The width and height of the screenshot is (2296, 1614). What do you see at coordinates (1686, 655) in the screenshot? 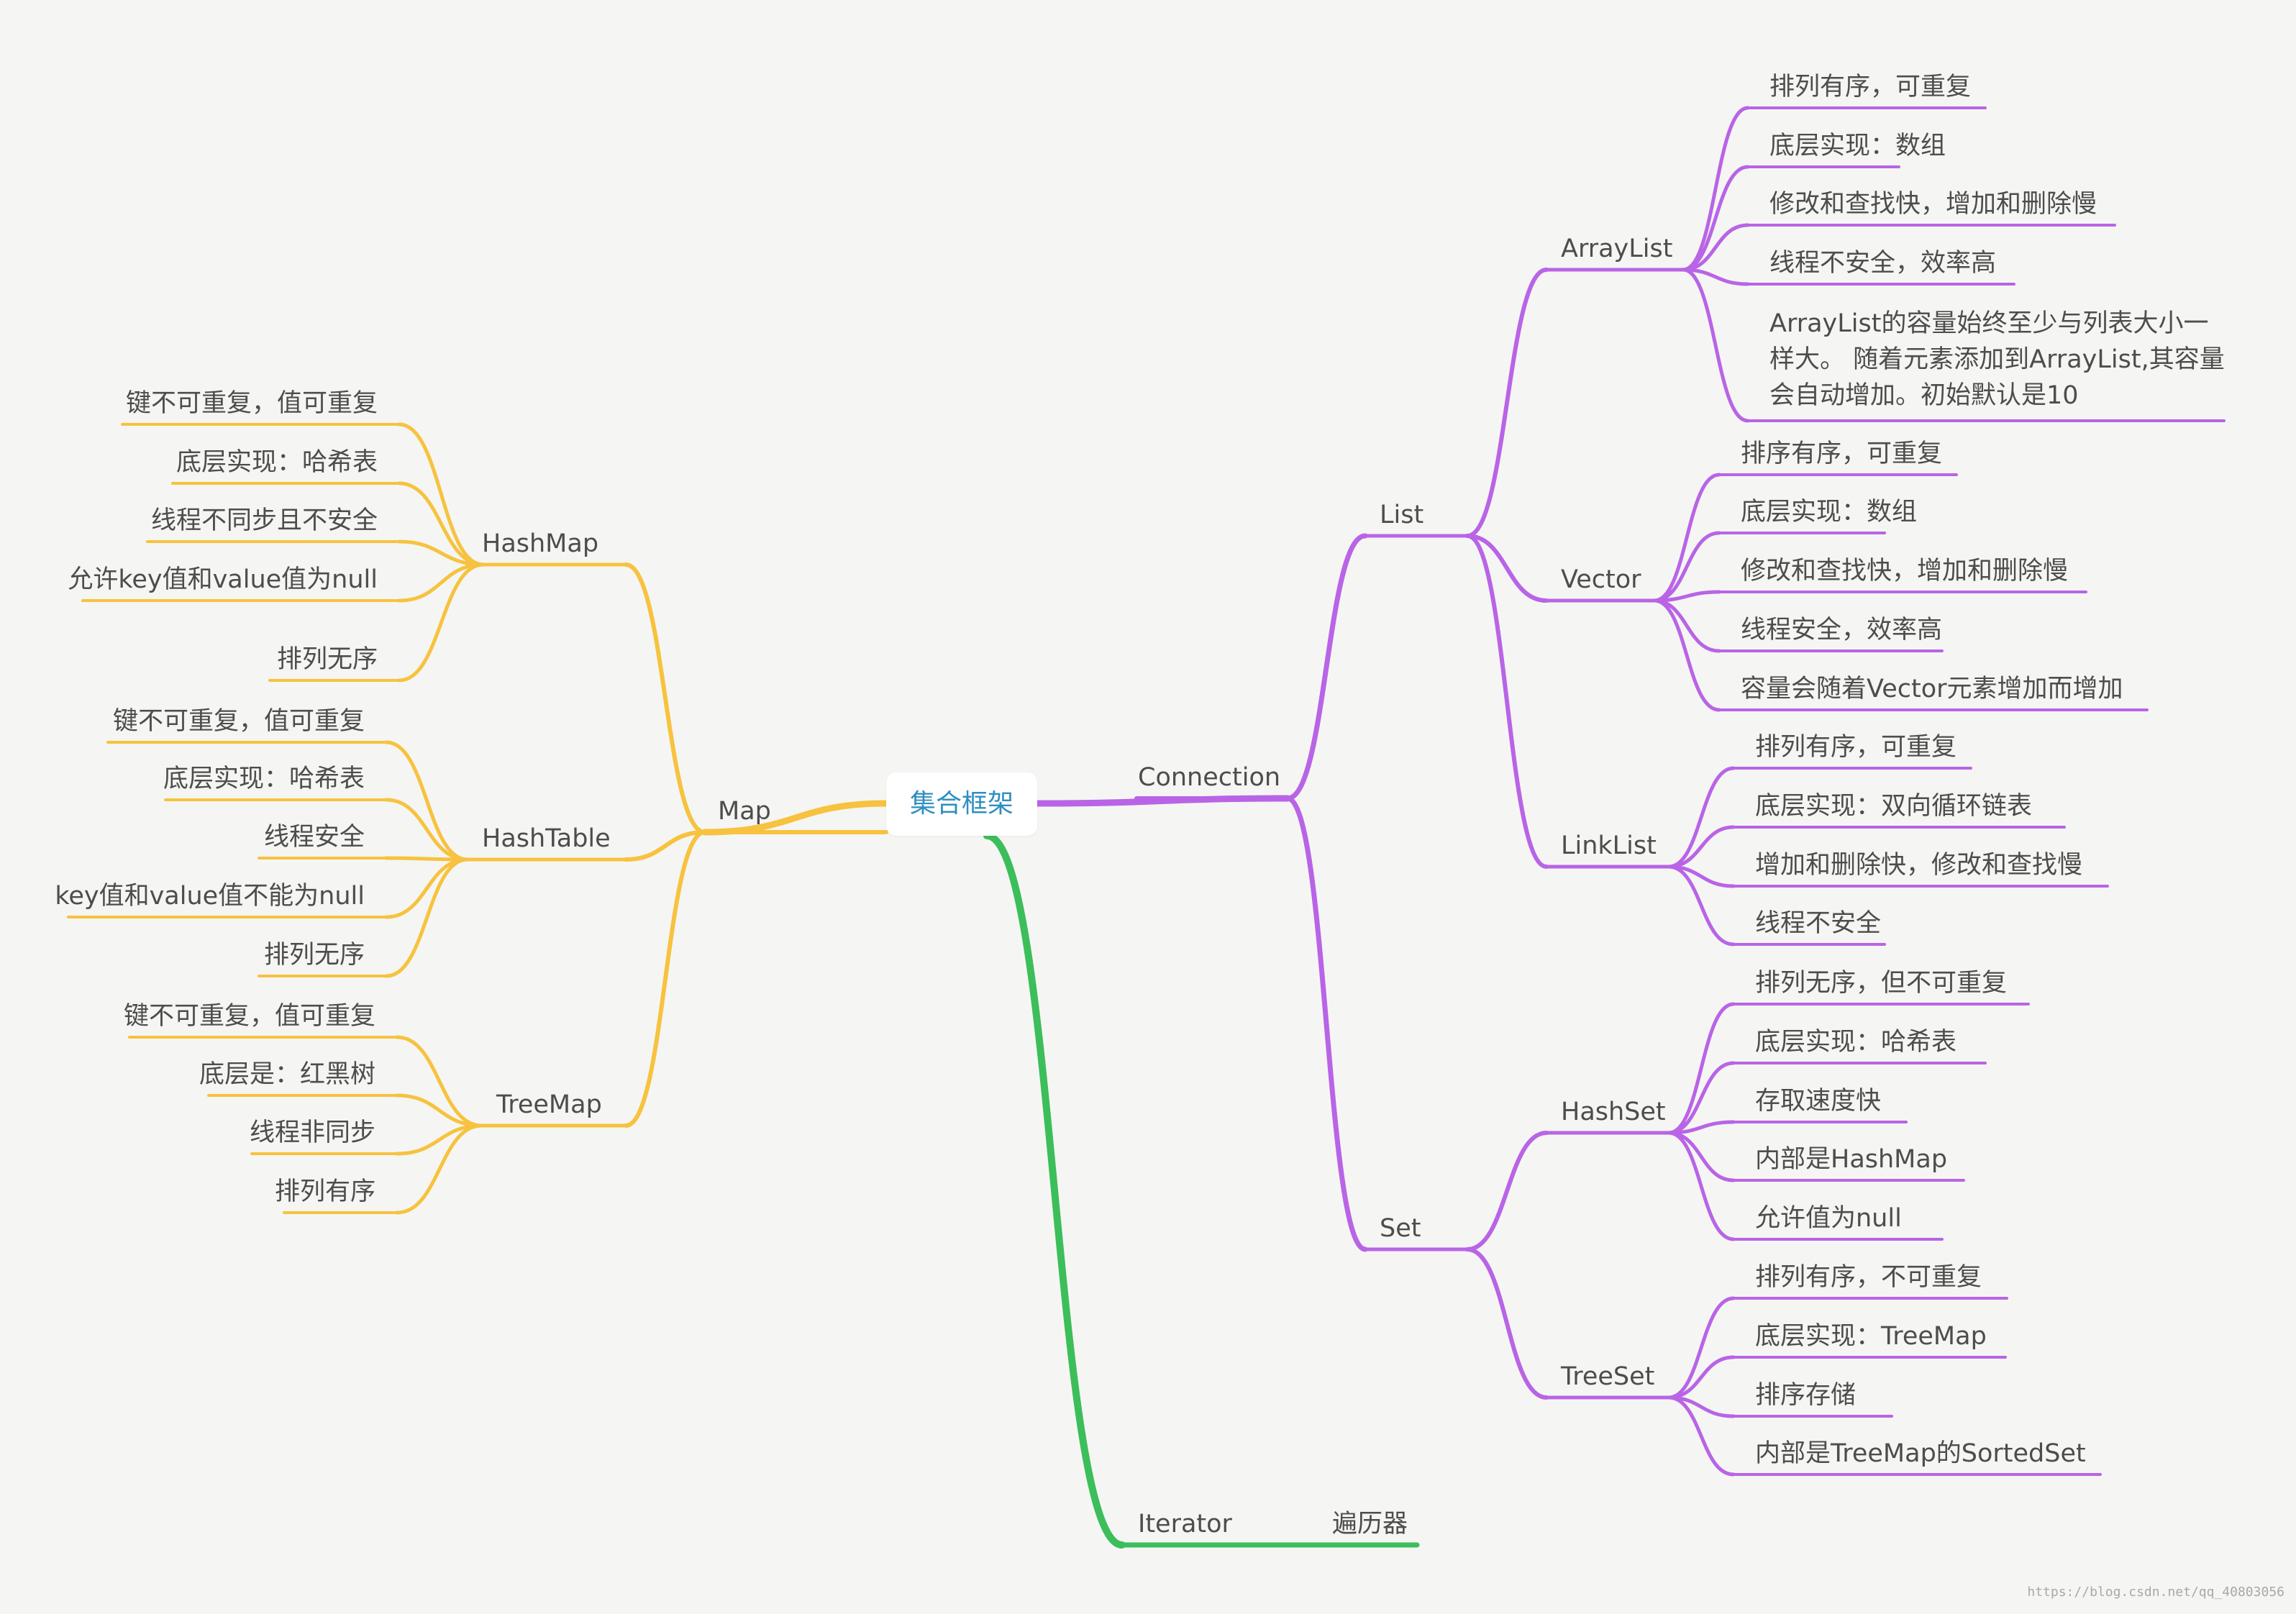
I see `vector-item-4-link` at bounding box center [1686, 655].